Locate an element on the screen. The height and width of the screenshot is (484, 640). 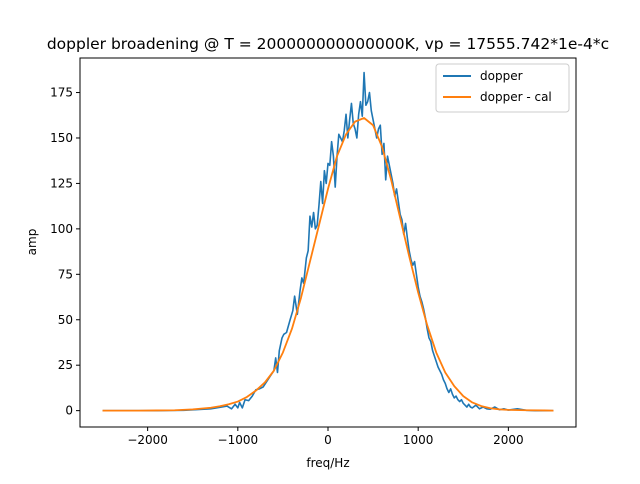
y-tick-label: 50 is located at coordinates (65, 320).